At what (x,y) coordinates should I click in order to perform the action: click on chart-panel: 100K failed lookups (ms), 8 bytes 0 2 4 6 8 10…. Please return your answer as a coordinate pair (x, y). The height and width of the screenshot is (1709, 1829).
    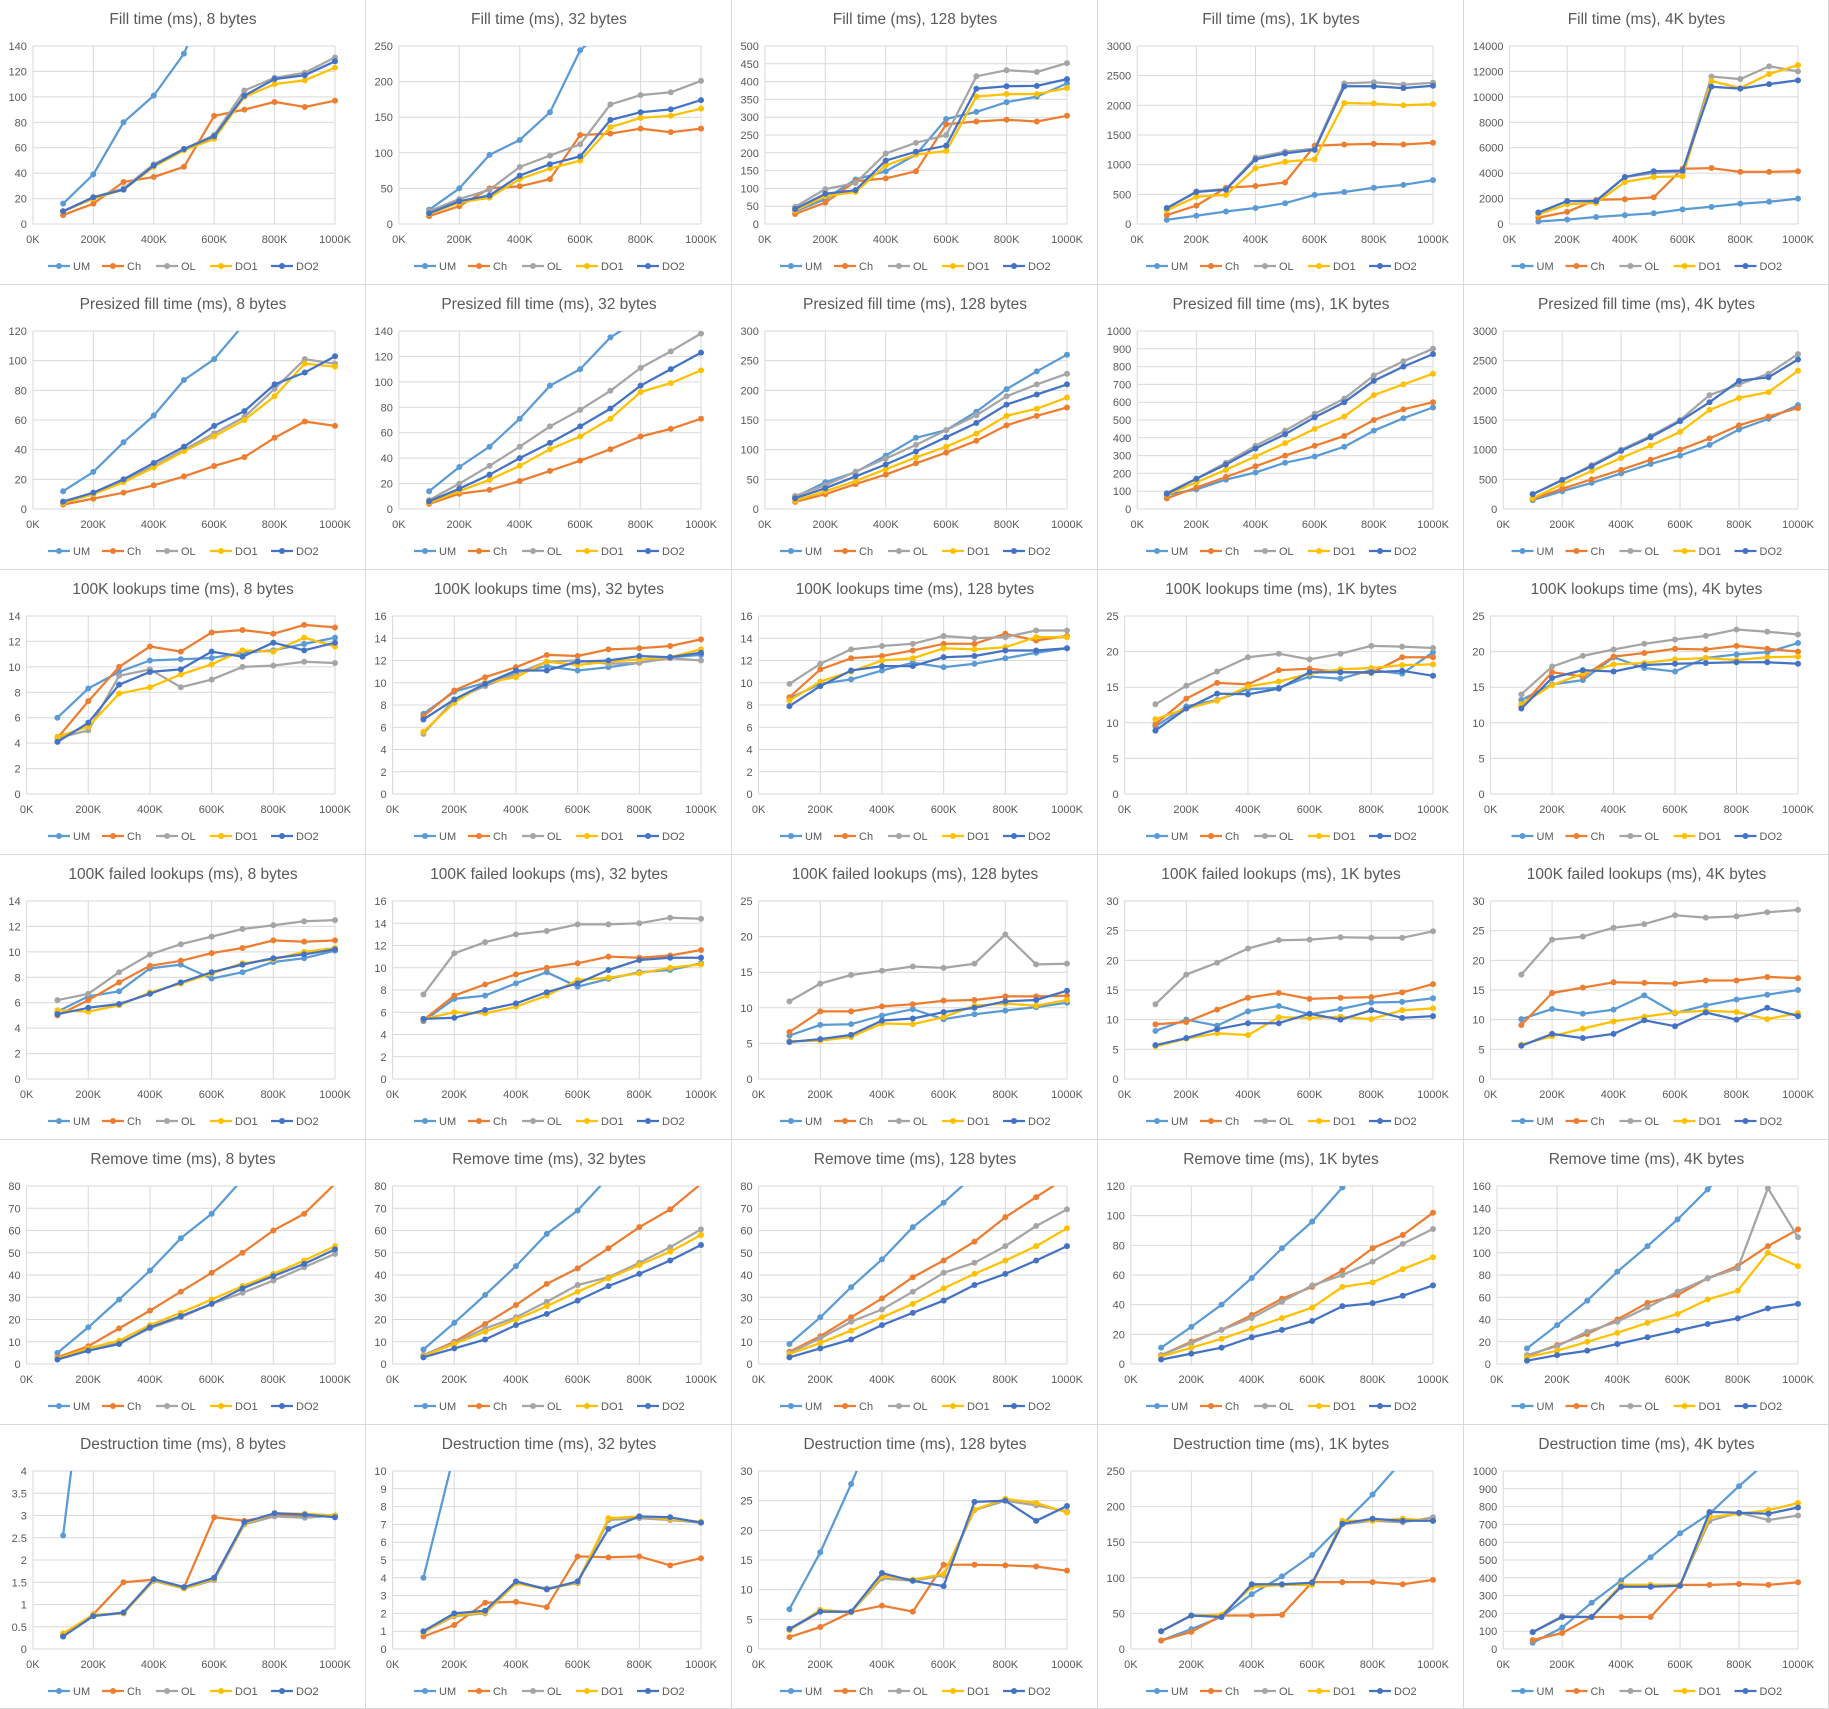
    Looking at the image, I should click on (183, 997).